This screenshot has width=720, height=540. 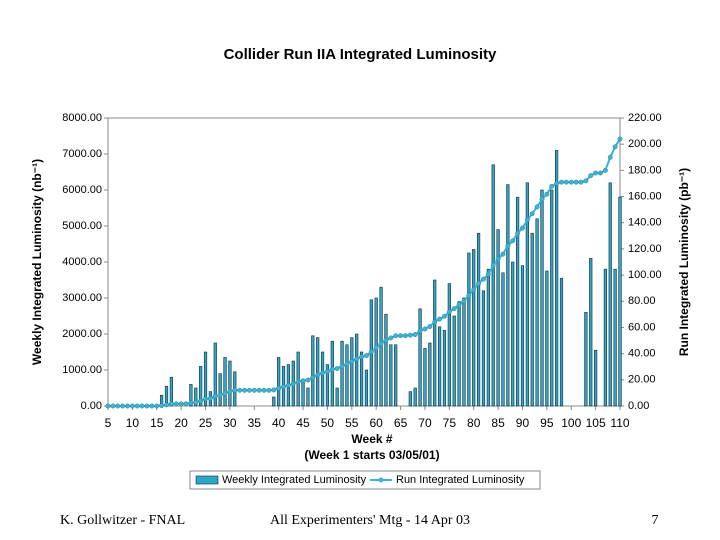 What do you see at coordinates (642, 301) in the screenshot?
I see `y2-tick-label: 80.00` at bounding box center [642, 301].